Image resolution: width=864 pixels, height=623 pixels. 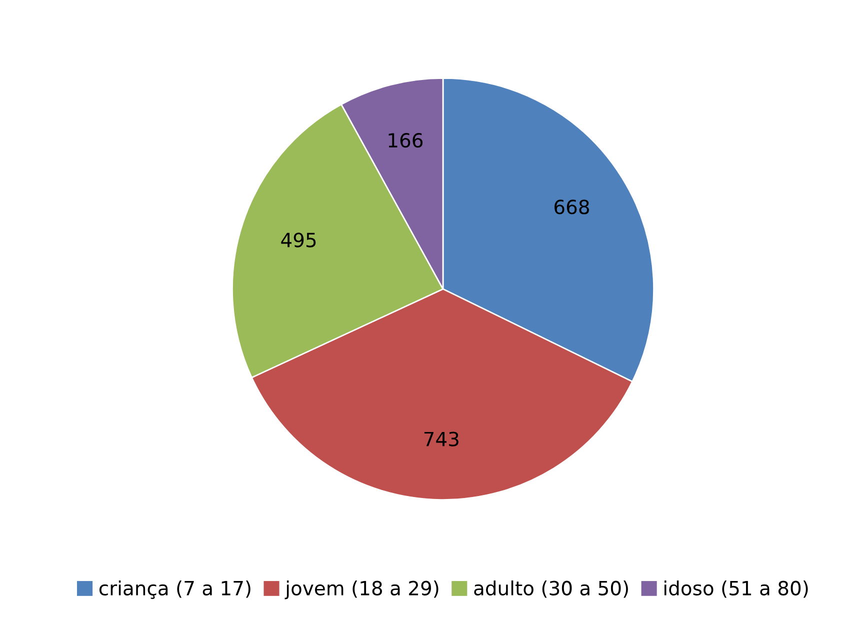 I want to click on legend-label: adulto (30 a 50), so click(x=551, y=589).